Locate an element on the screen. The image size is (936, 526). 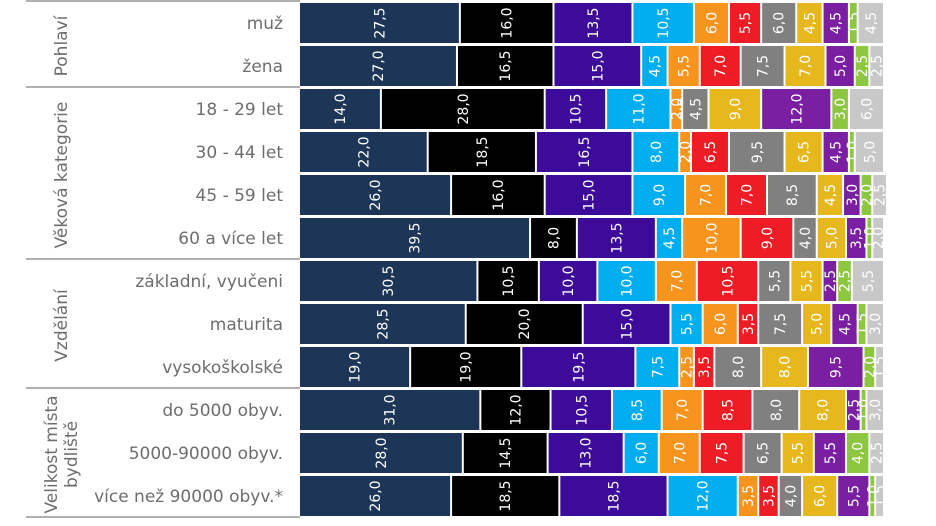
bar-value-label: 6,5 is located at coordinates (711, 152).